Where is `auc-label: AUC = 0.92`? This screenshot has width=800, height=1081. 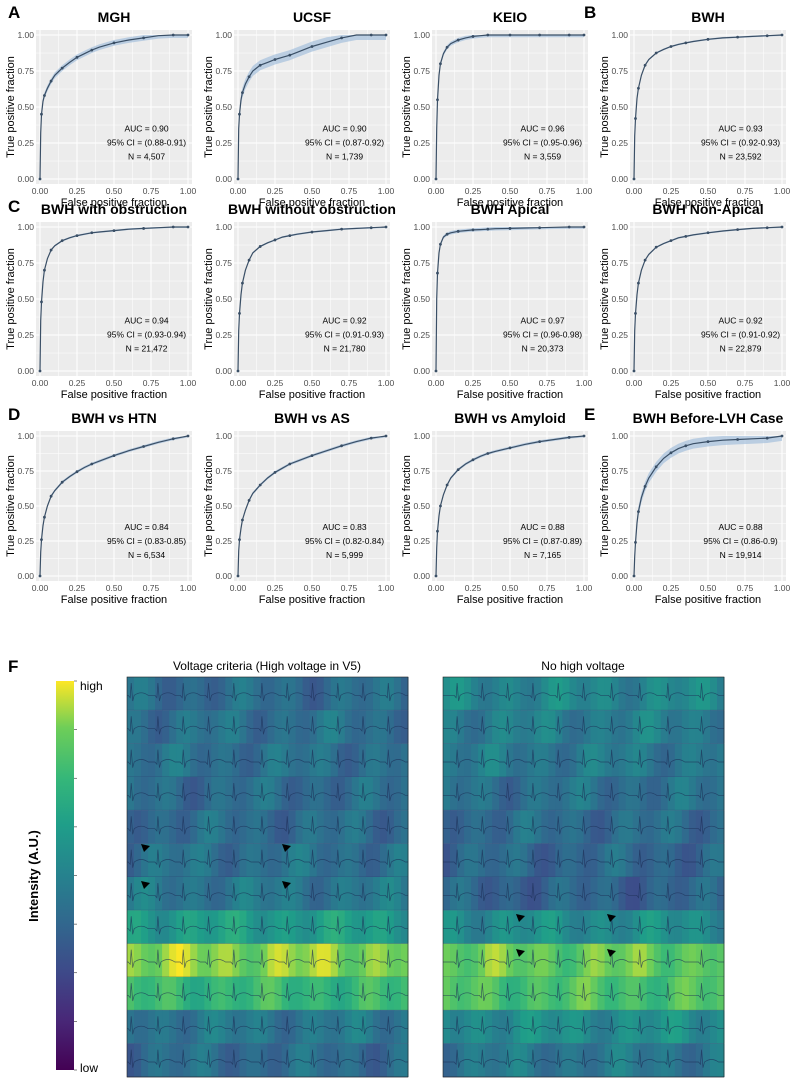
auc-label: AUC = 0.92 is located at coordinates (740, 320).